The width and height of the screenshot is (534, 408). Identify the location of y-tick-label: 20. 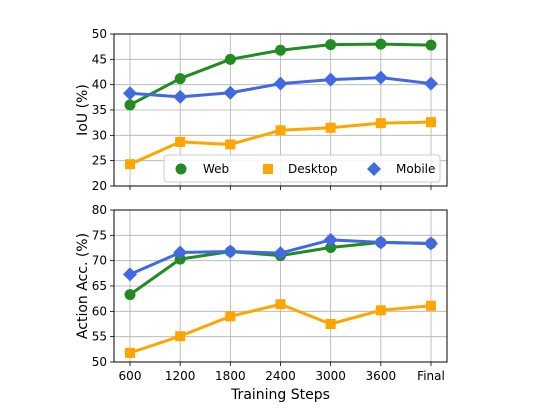
(99, 186).